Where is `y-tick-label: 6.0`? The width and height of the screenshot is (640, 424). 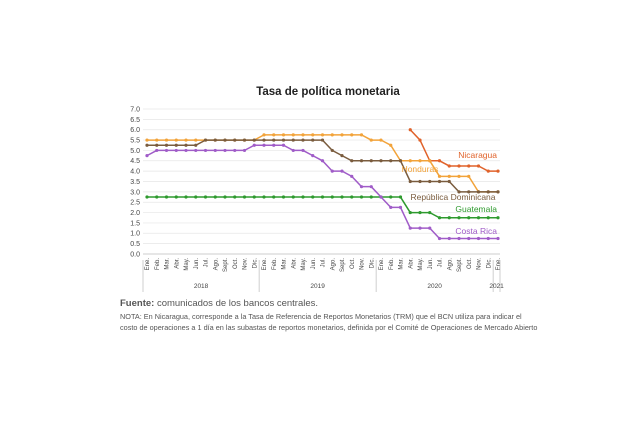
y-tick-label: 6.0 is located at coordinates (135, 130).